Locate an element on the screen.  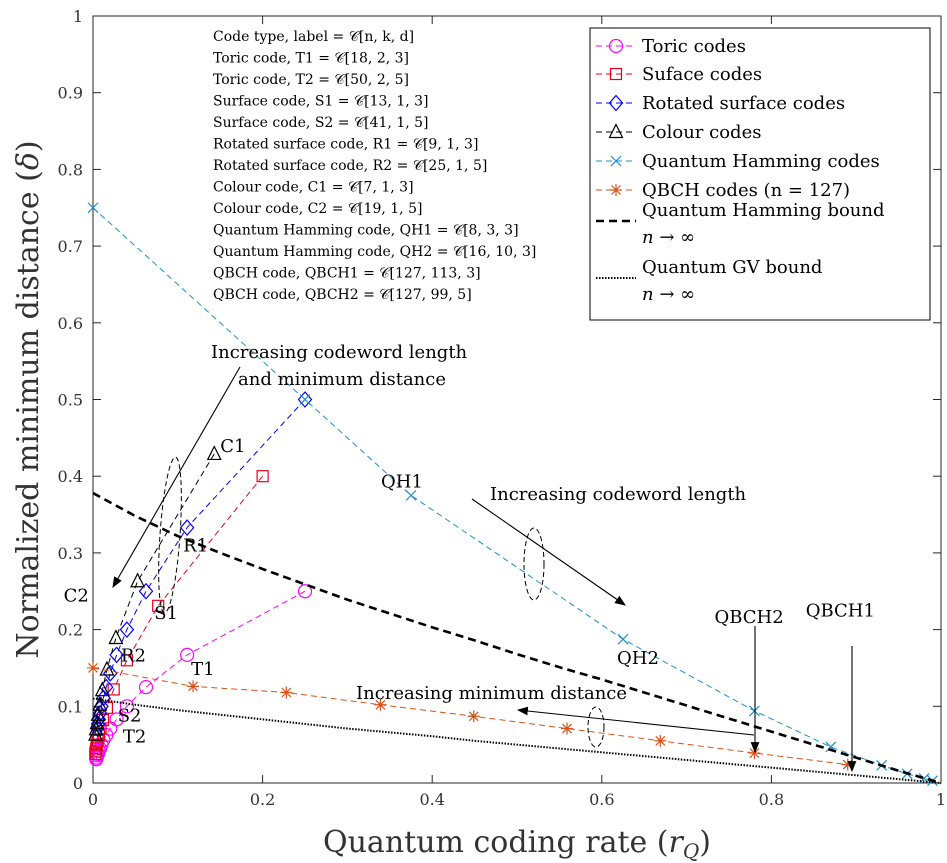
x-tick-label: 0.4 is located at coordinates (431, 799).